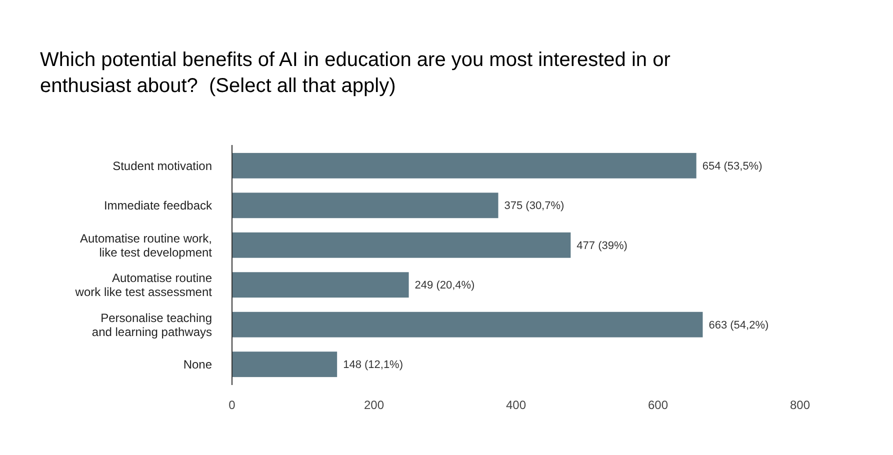 The image size is (893, 455). Describe the element at coordinates (373, 365) in the screenshot. I see `data-label: 148 (12,1%)` at that location.